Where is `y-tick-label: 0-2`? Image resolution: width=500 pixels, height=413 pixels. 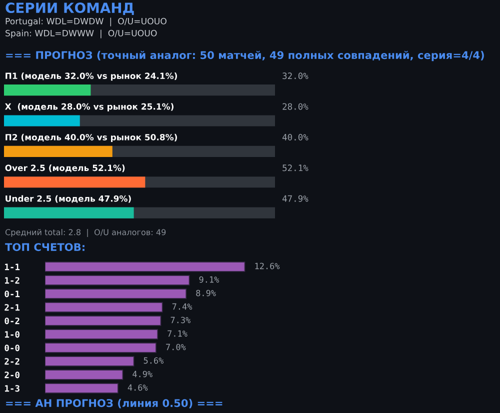 y-tick-label: 0-2 is located at coordinates (12, 321).